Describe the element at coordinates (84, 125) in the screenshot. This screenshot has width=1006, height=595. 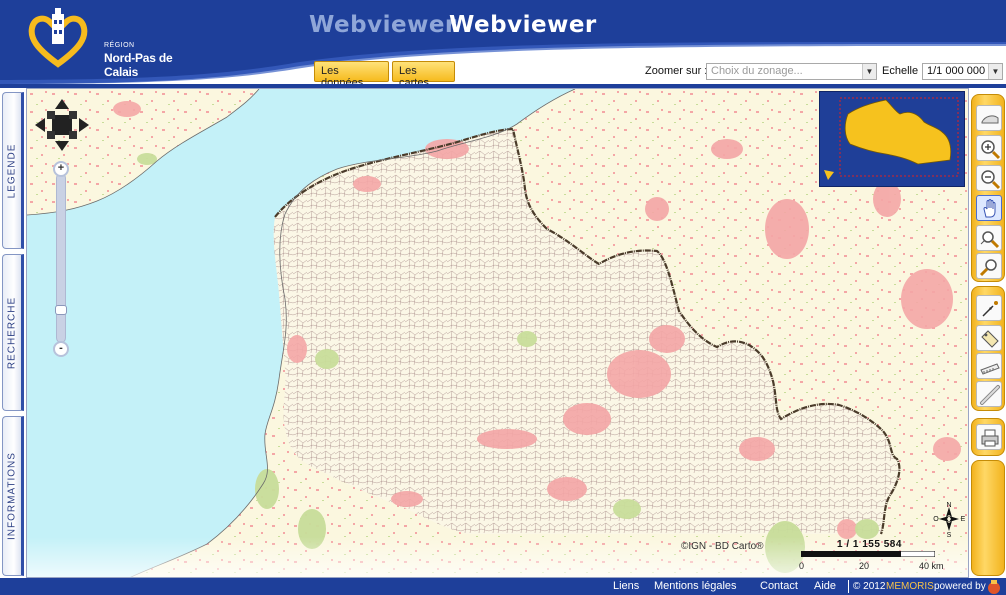
I see `pan-right-icon` at that location.